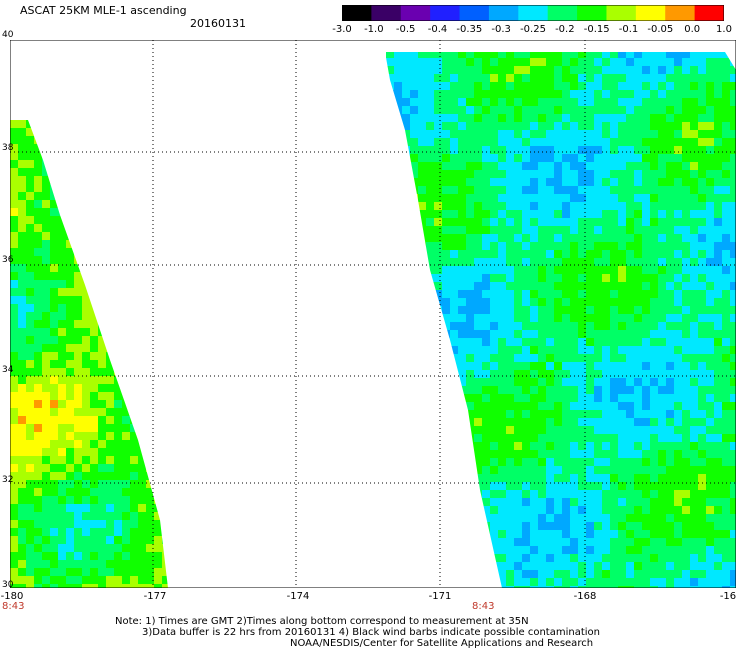  Describe the element at coordinates (592, 13) in the screenshot. I see `colorbar-cell` at that location.